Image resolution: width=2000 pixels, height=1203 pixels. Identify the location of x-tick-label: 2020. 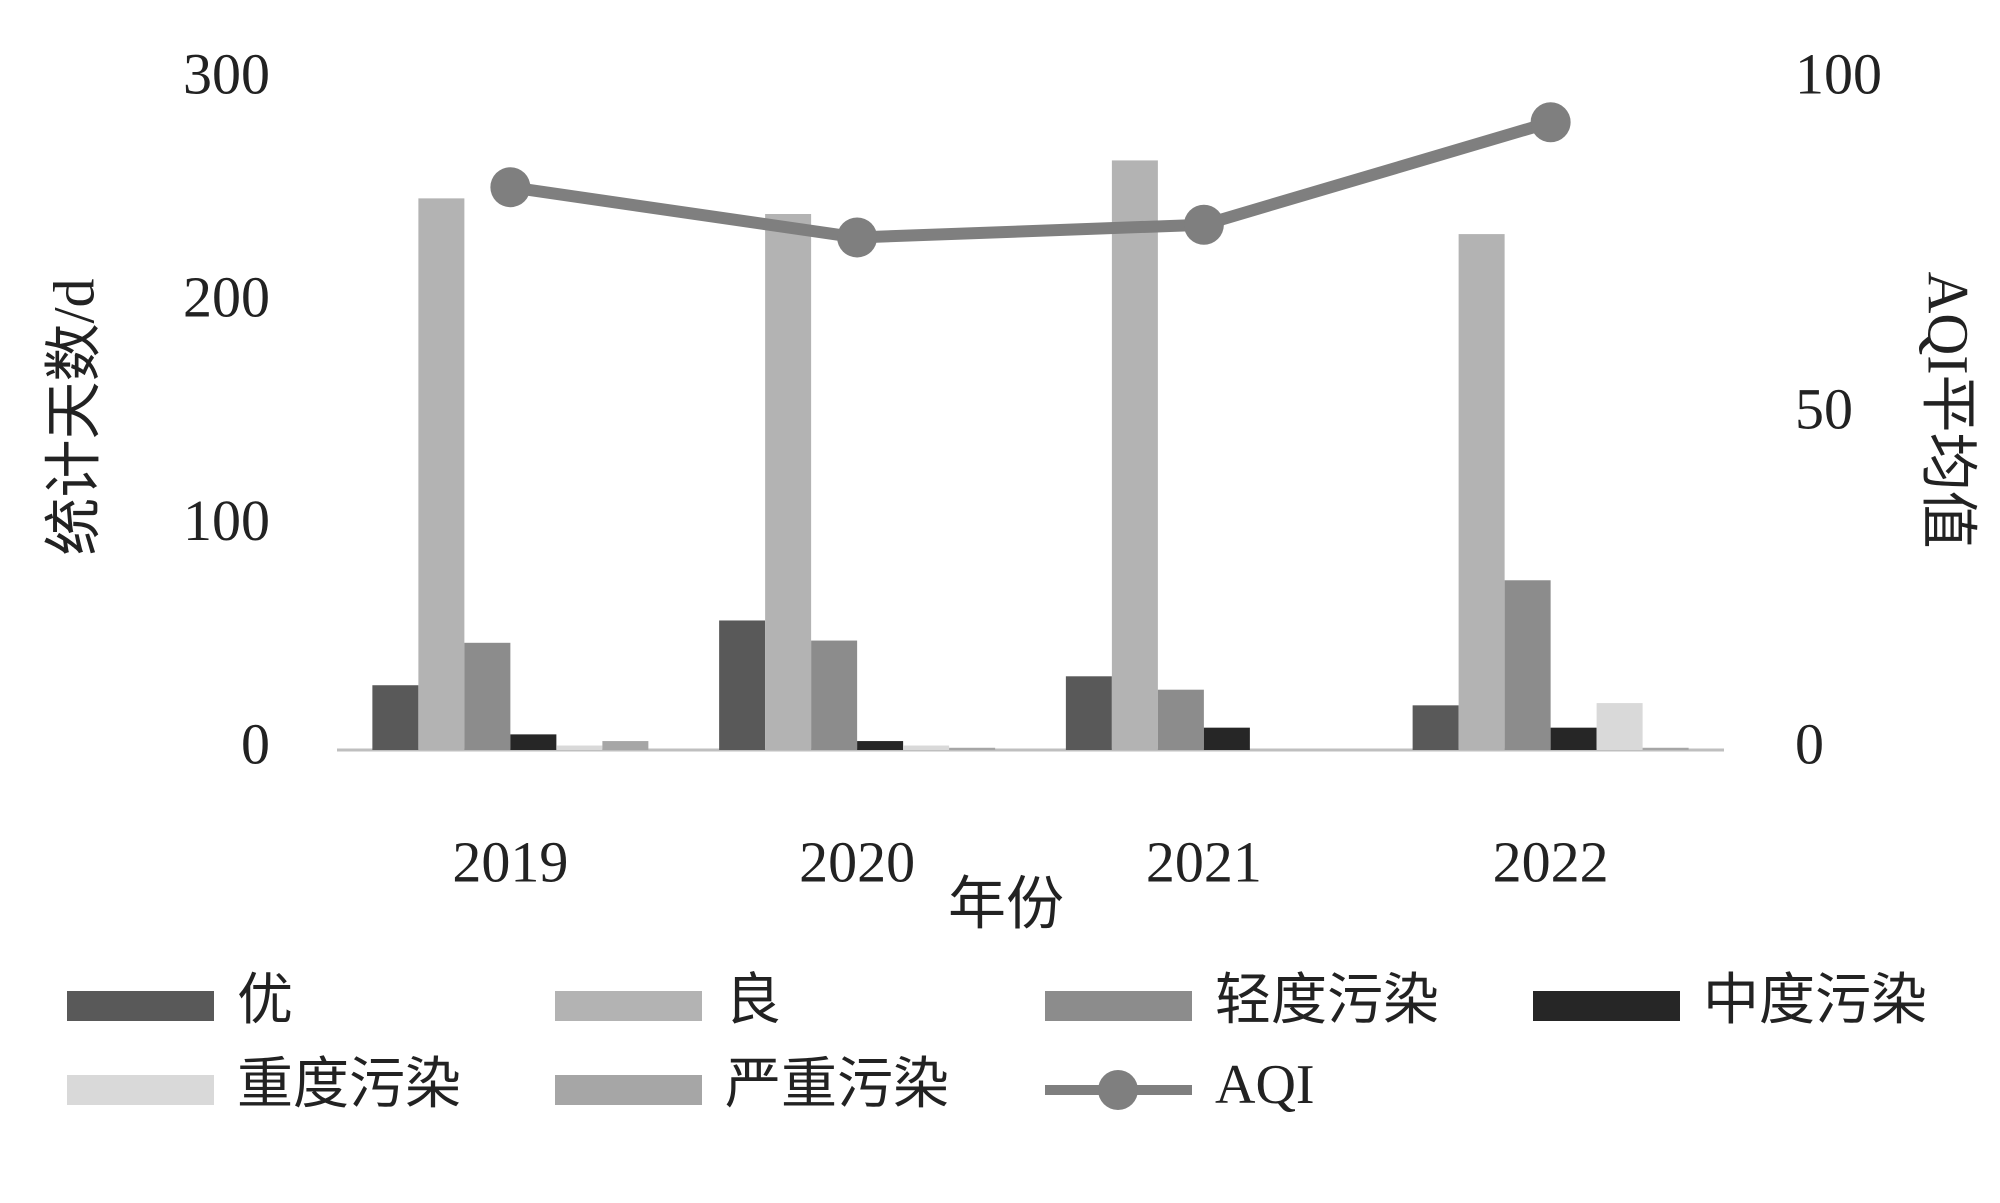
(857, 861).